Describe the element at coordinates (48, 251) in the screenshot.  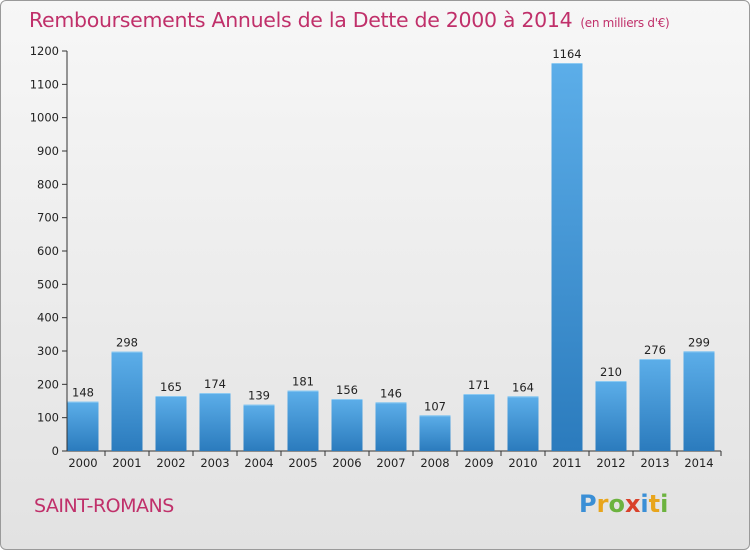
I see `y-tick-label: 600` at that location.